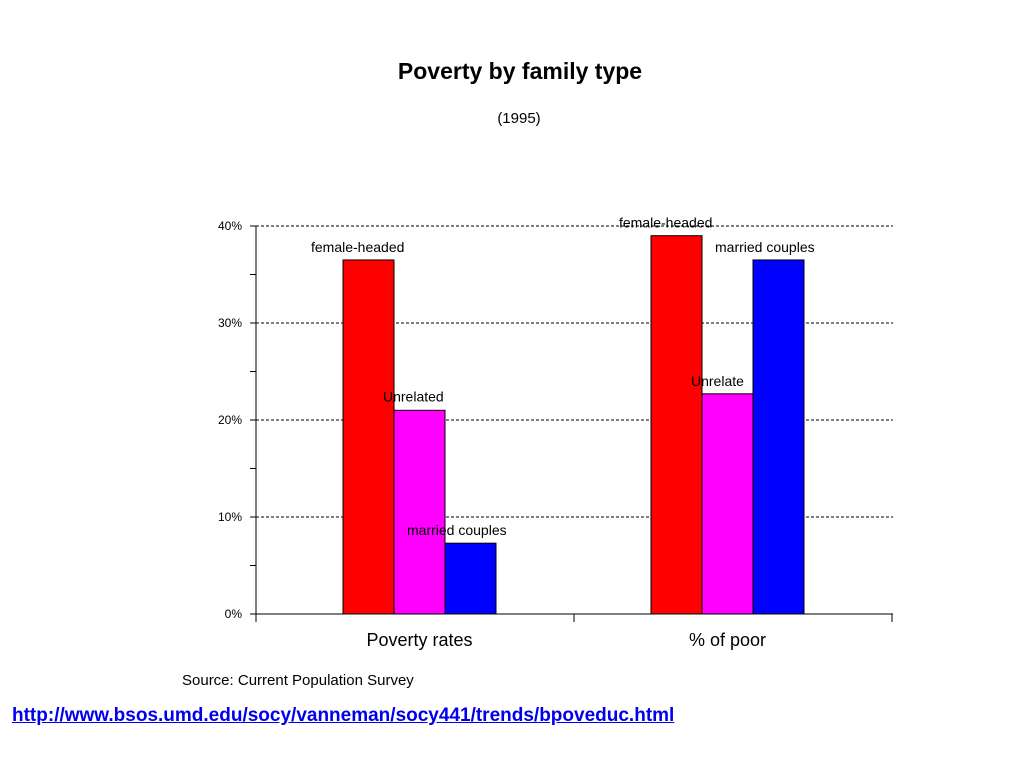  What do you see at coordinates (230, 517) in the screenshot?
I see `y-tick-label: 10%` at bounding box center [230, 517].